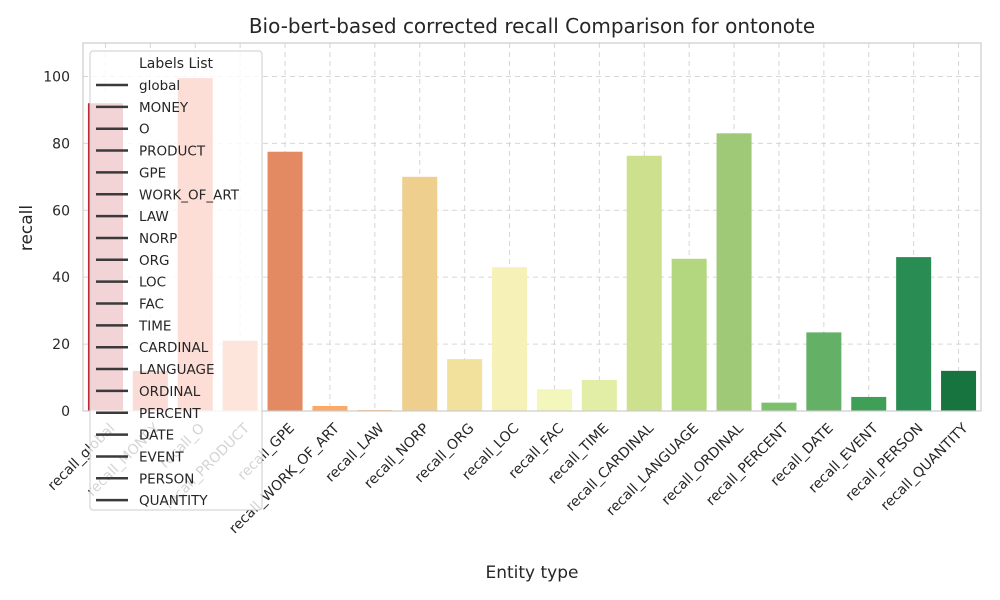 This screenshot has width=1000, height=600. I want to click on legend-label: ORG, so click(154, 261).